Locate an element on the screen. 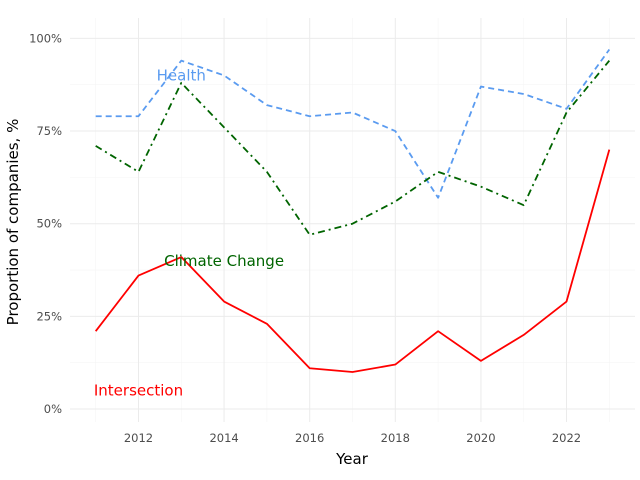  x-tick-label: 2016 is located at coordinates (309, 438).